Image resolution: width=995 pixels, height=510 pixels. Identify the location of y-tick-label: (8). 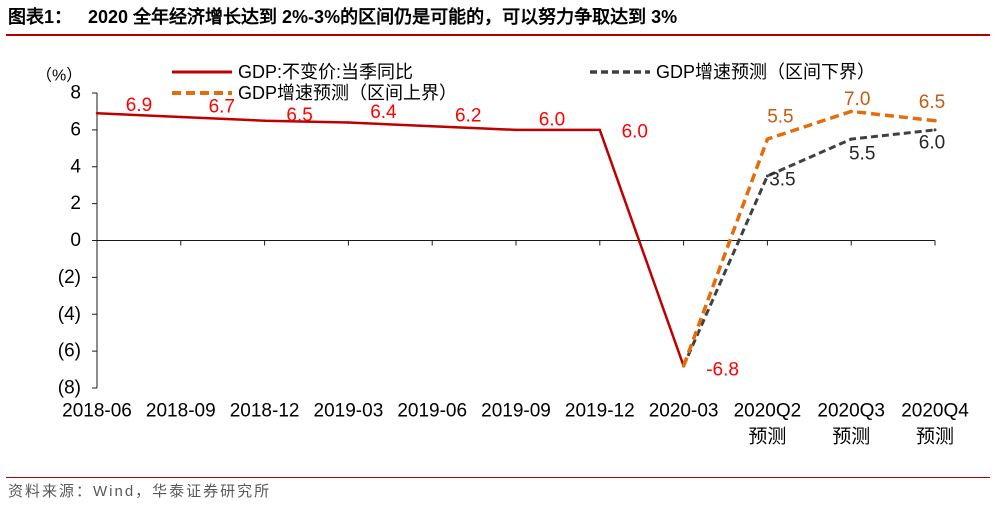
(69, 388).